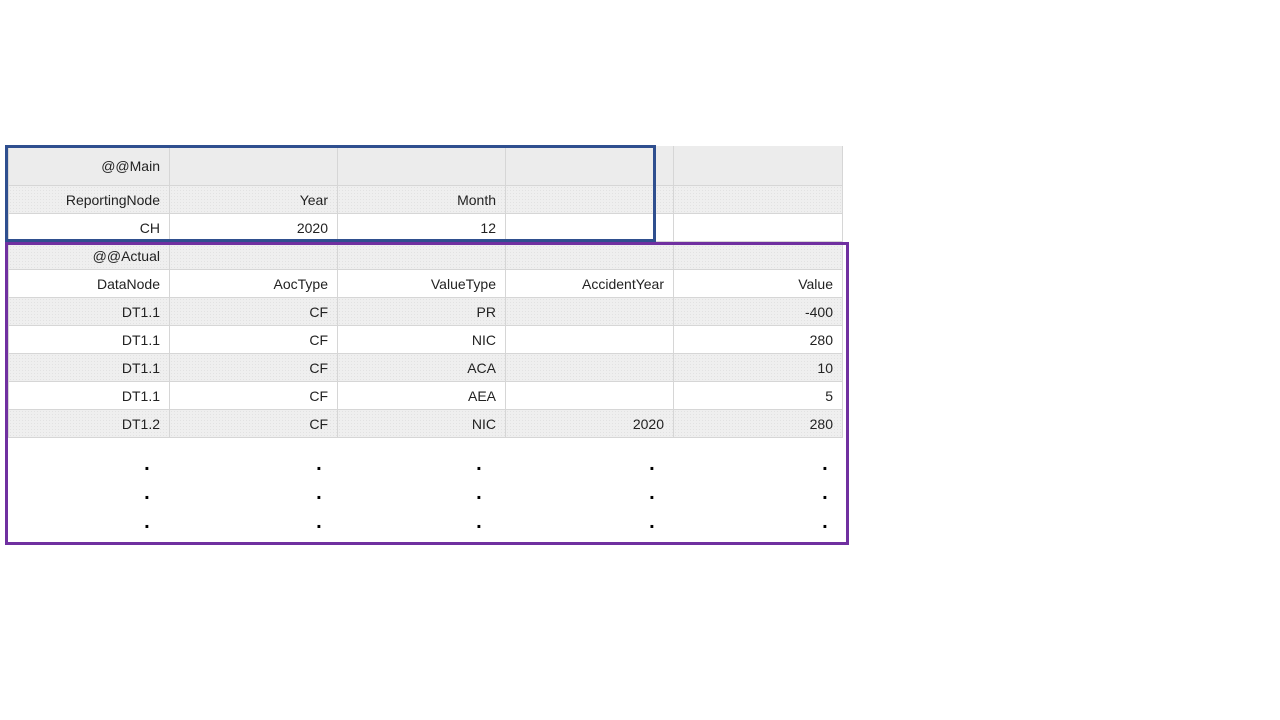  What do you see at coordinates (590, 423) in the screenshot?
I see `accidentyear-cell: 2020` at bounding box center [590, 423].